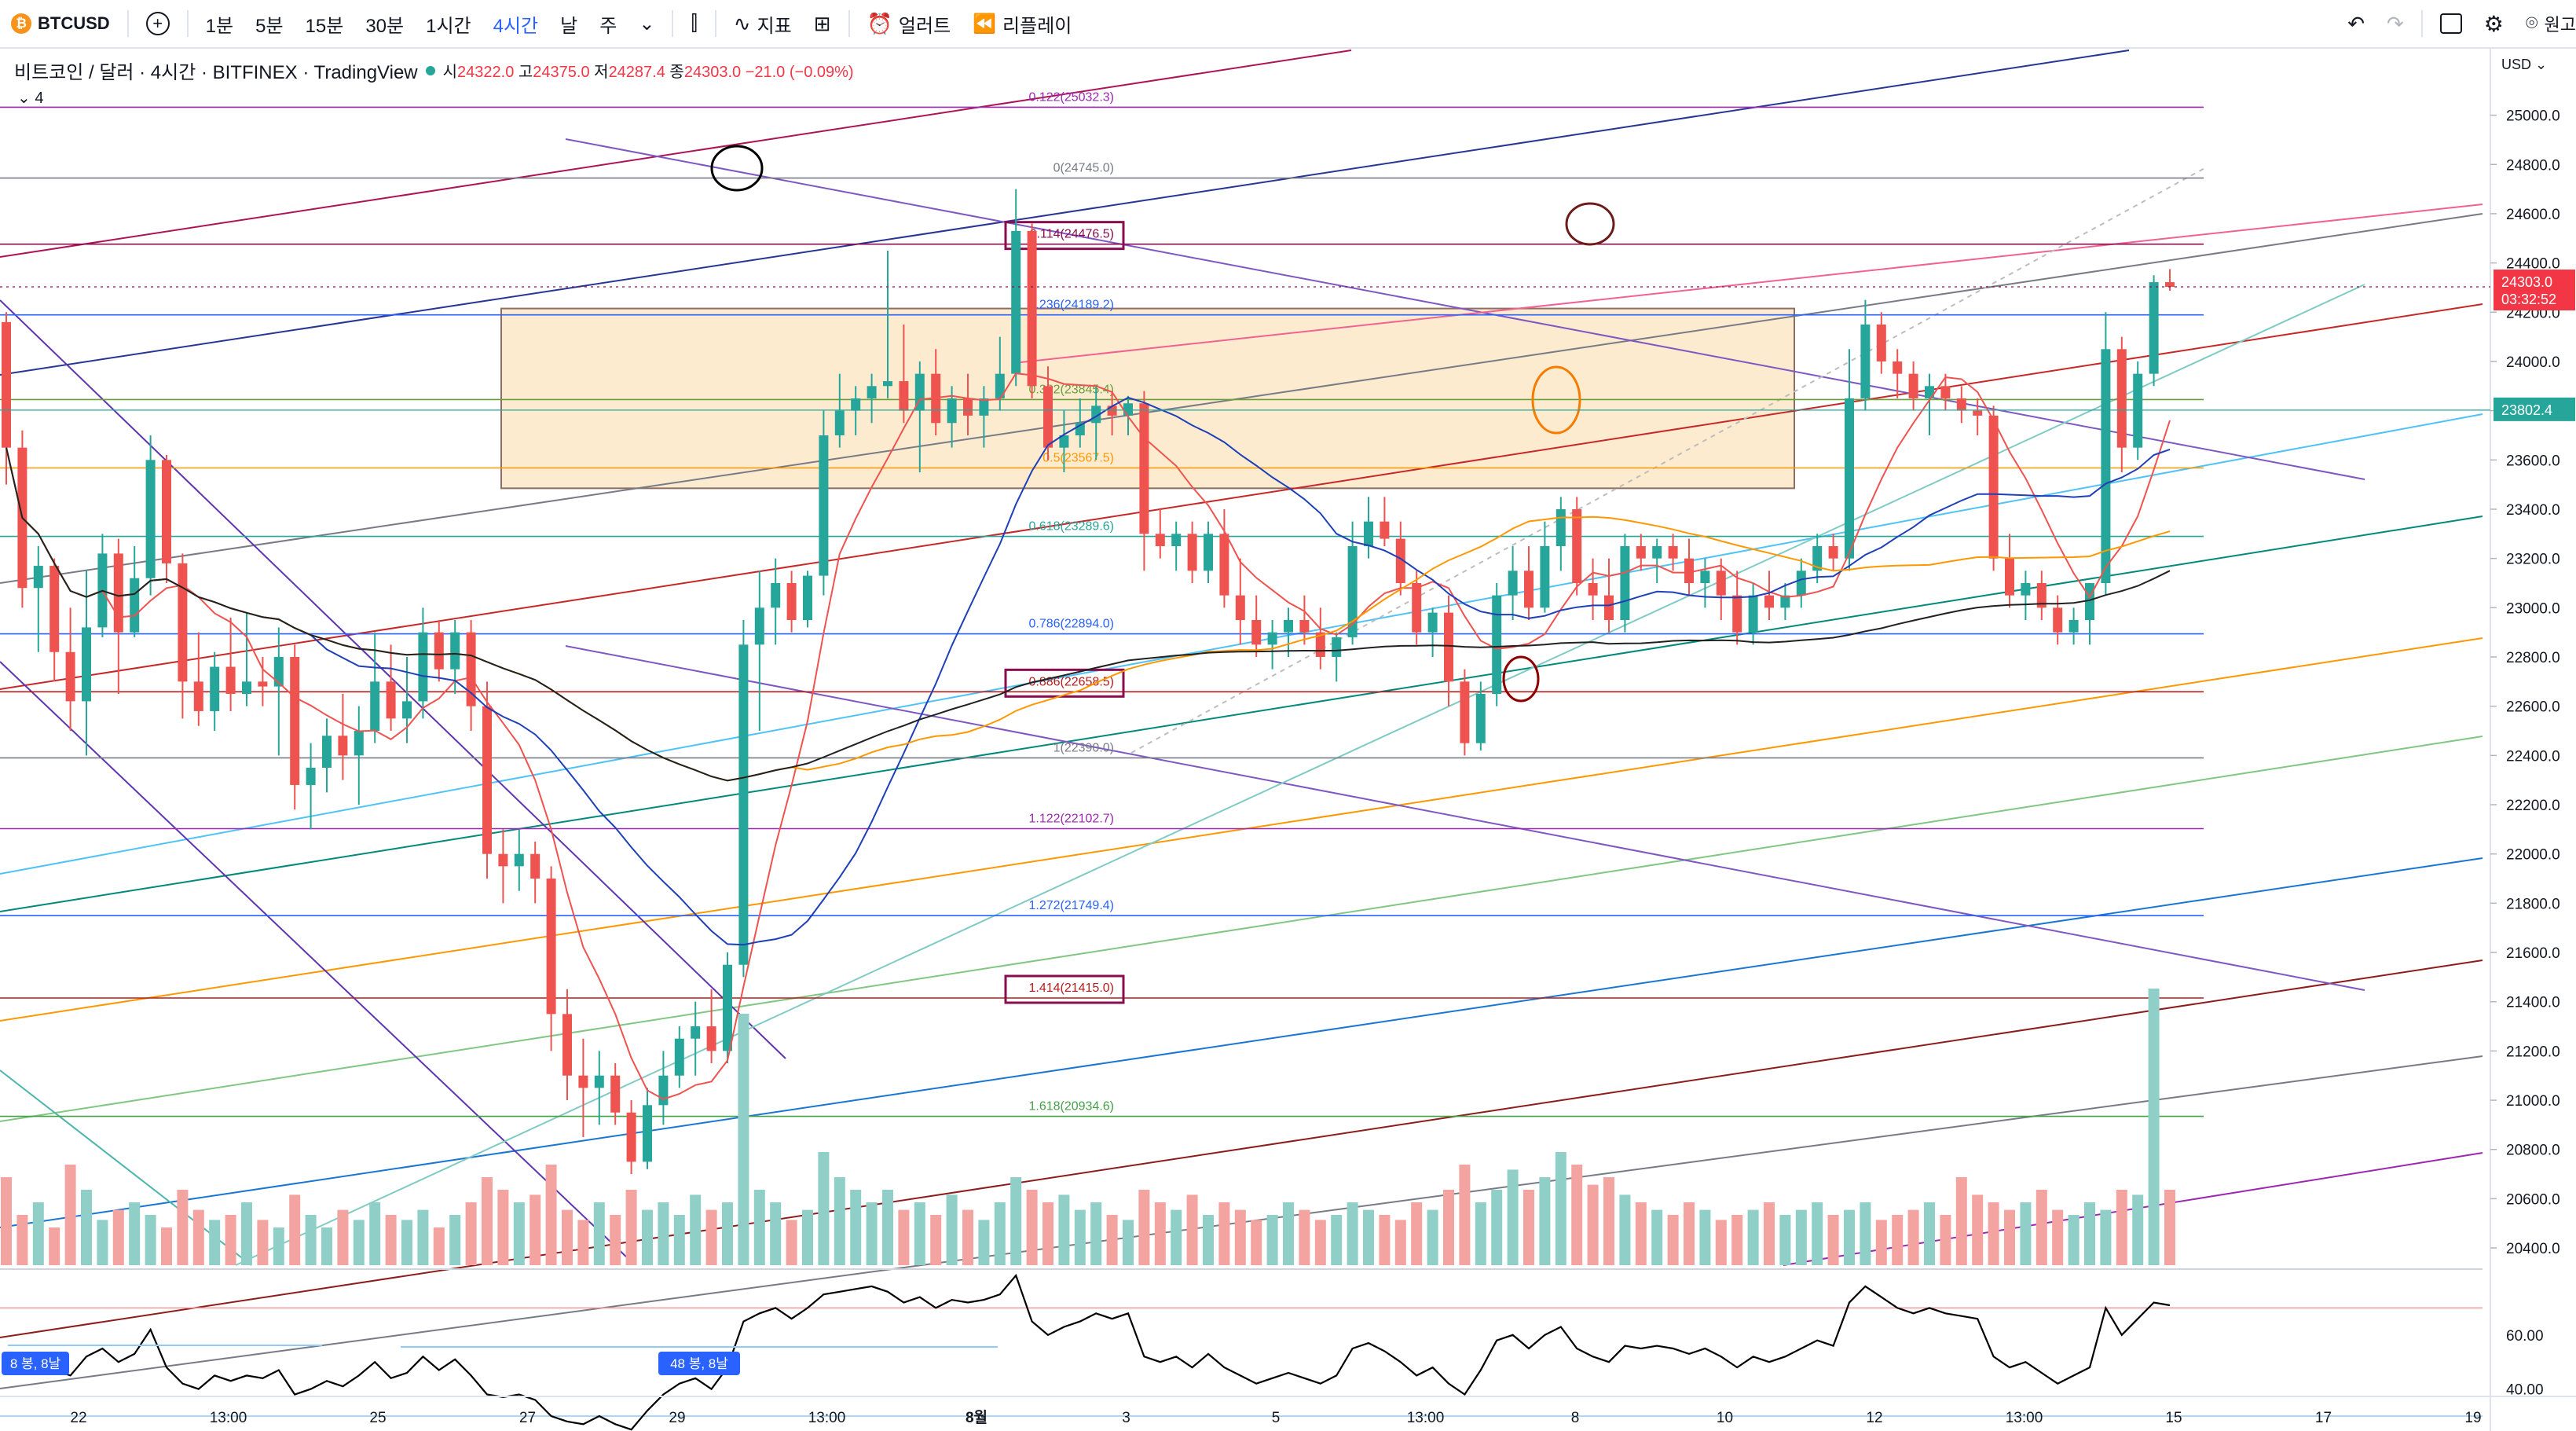 Image resolution: width=2576 pixels, height=1431 pixels. Describe the element at coordinates (569, 26) in the screenshot. I see `interval-day: 날` at that location.